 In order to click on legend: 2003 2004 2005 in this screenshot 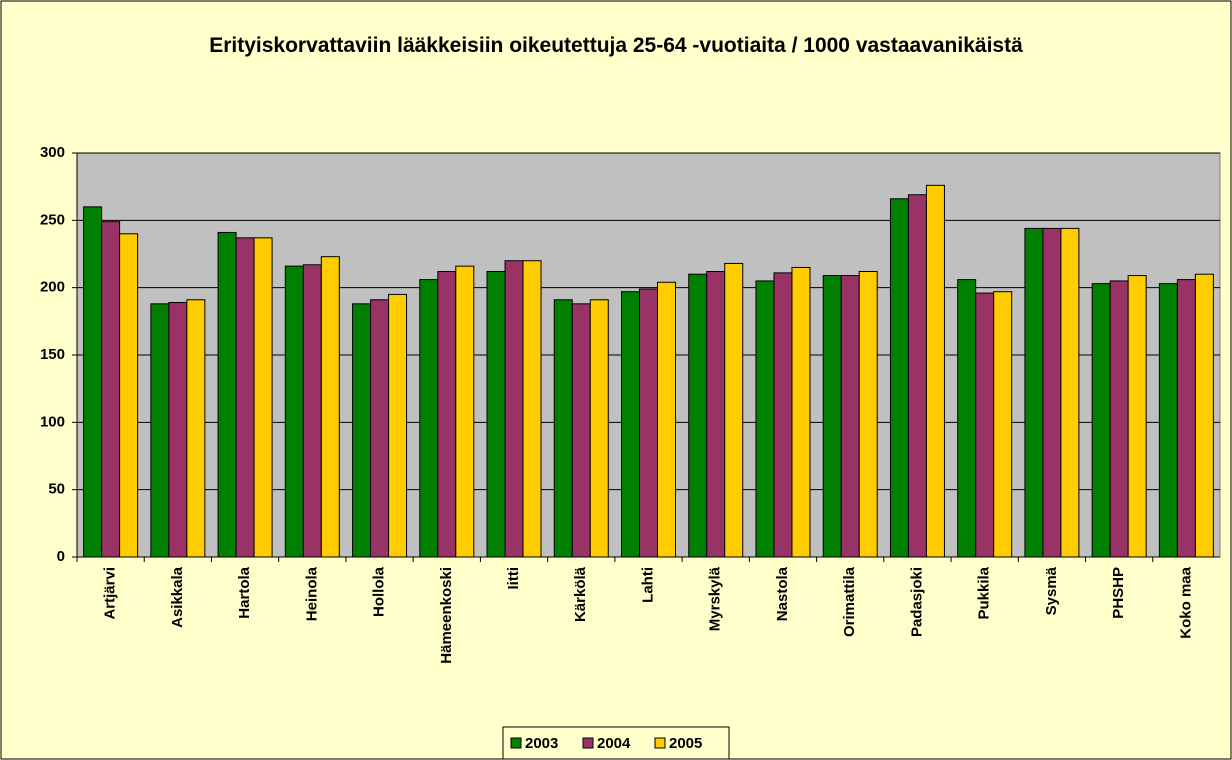, I will do `click(616, 743)`.